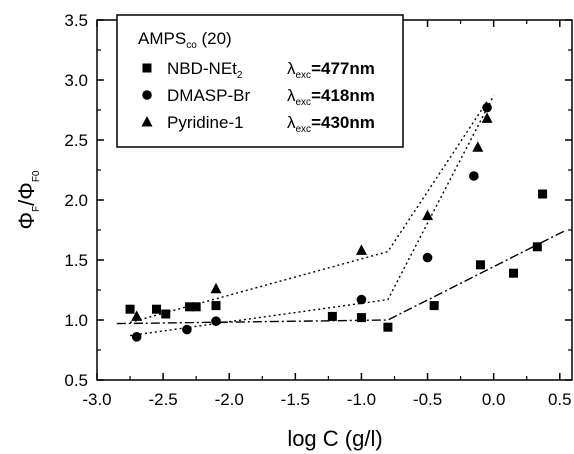 This screenshot has width=574, height=454. Describe the element at coordinates (331, 124) in the screenshot. I see `legend-excitation: λexc=430nm` at that location.